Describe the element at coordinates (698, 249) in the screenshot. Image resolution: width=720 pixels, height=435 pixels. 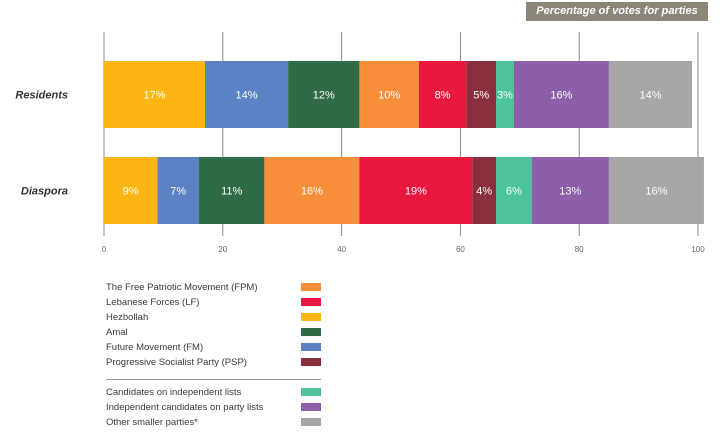
I see `x-tick-label: 100` at that location.